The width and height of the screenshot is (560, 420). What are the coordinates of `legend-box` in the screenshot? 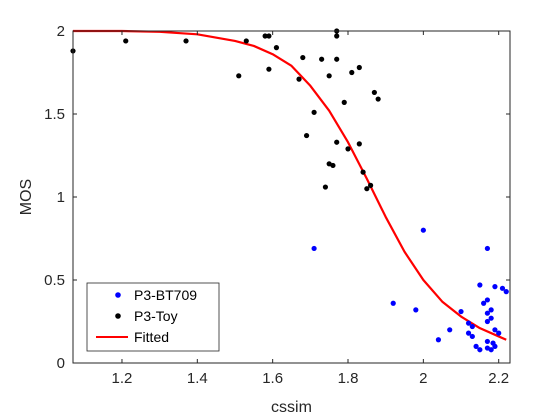 It's located at (153, 317).